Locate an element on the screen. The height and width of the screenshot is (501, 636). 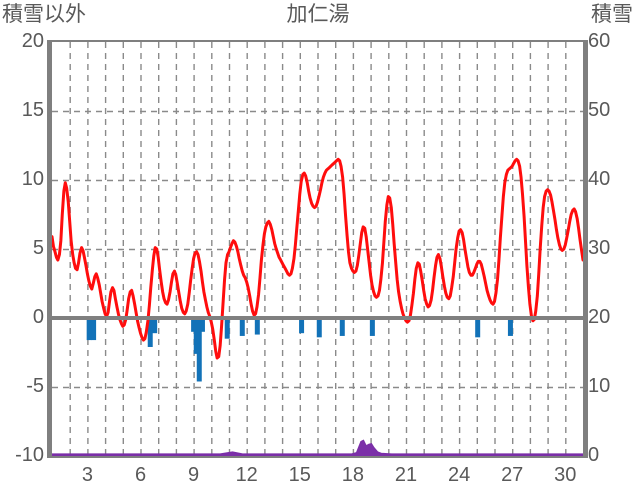
left-tick-label: -5 is located at coordinates (35, 386).